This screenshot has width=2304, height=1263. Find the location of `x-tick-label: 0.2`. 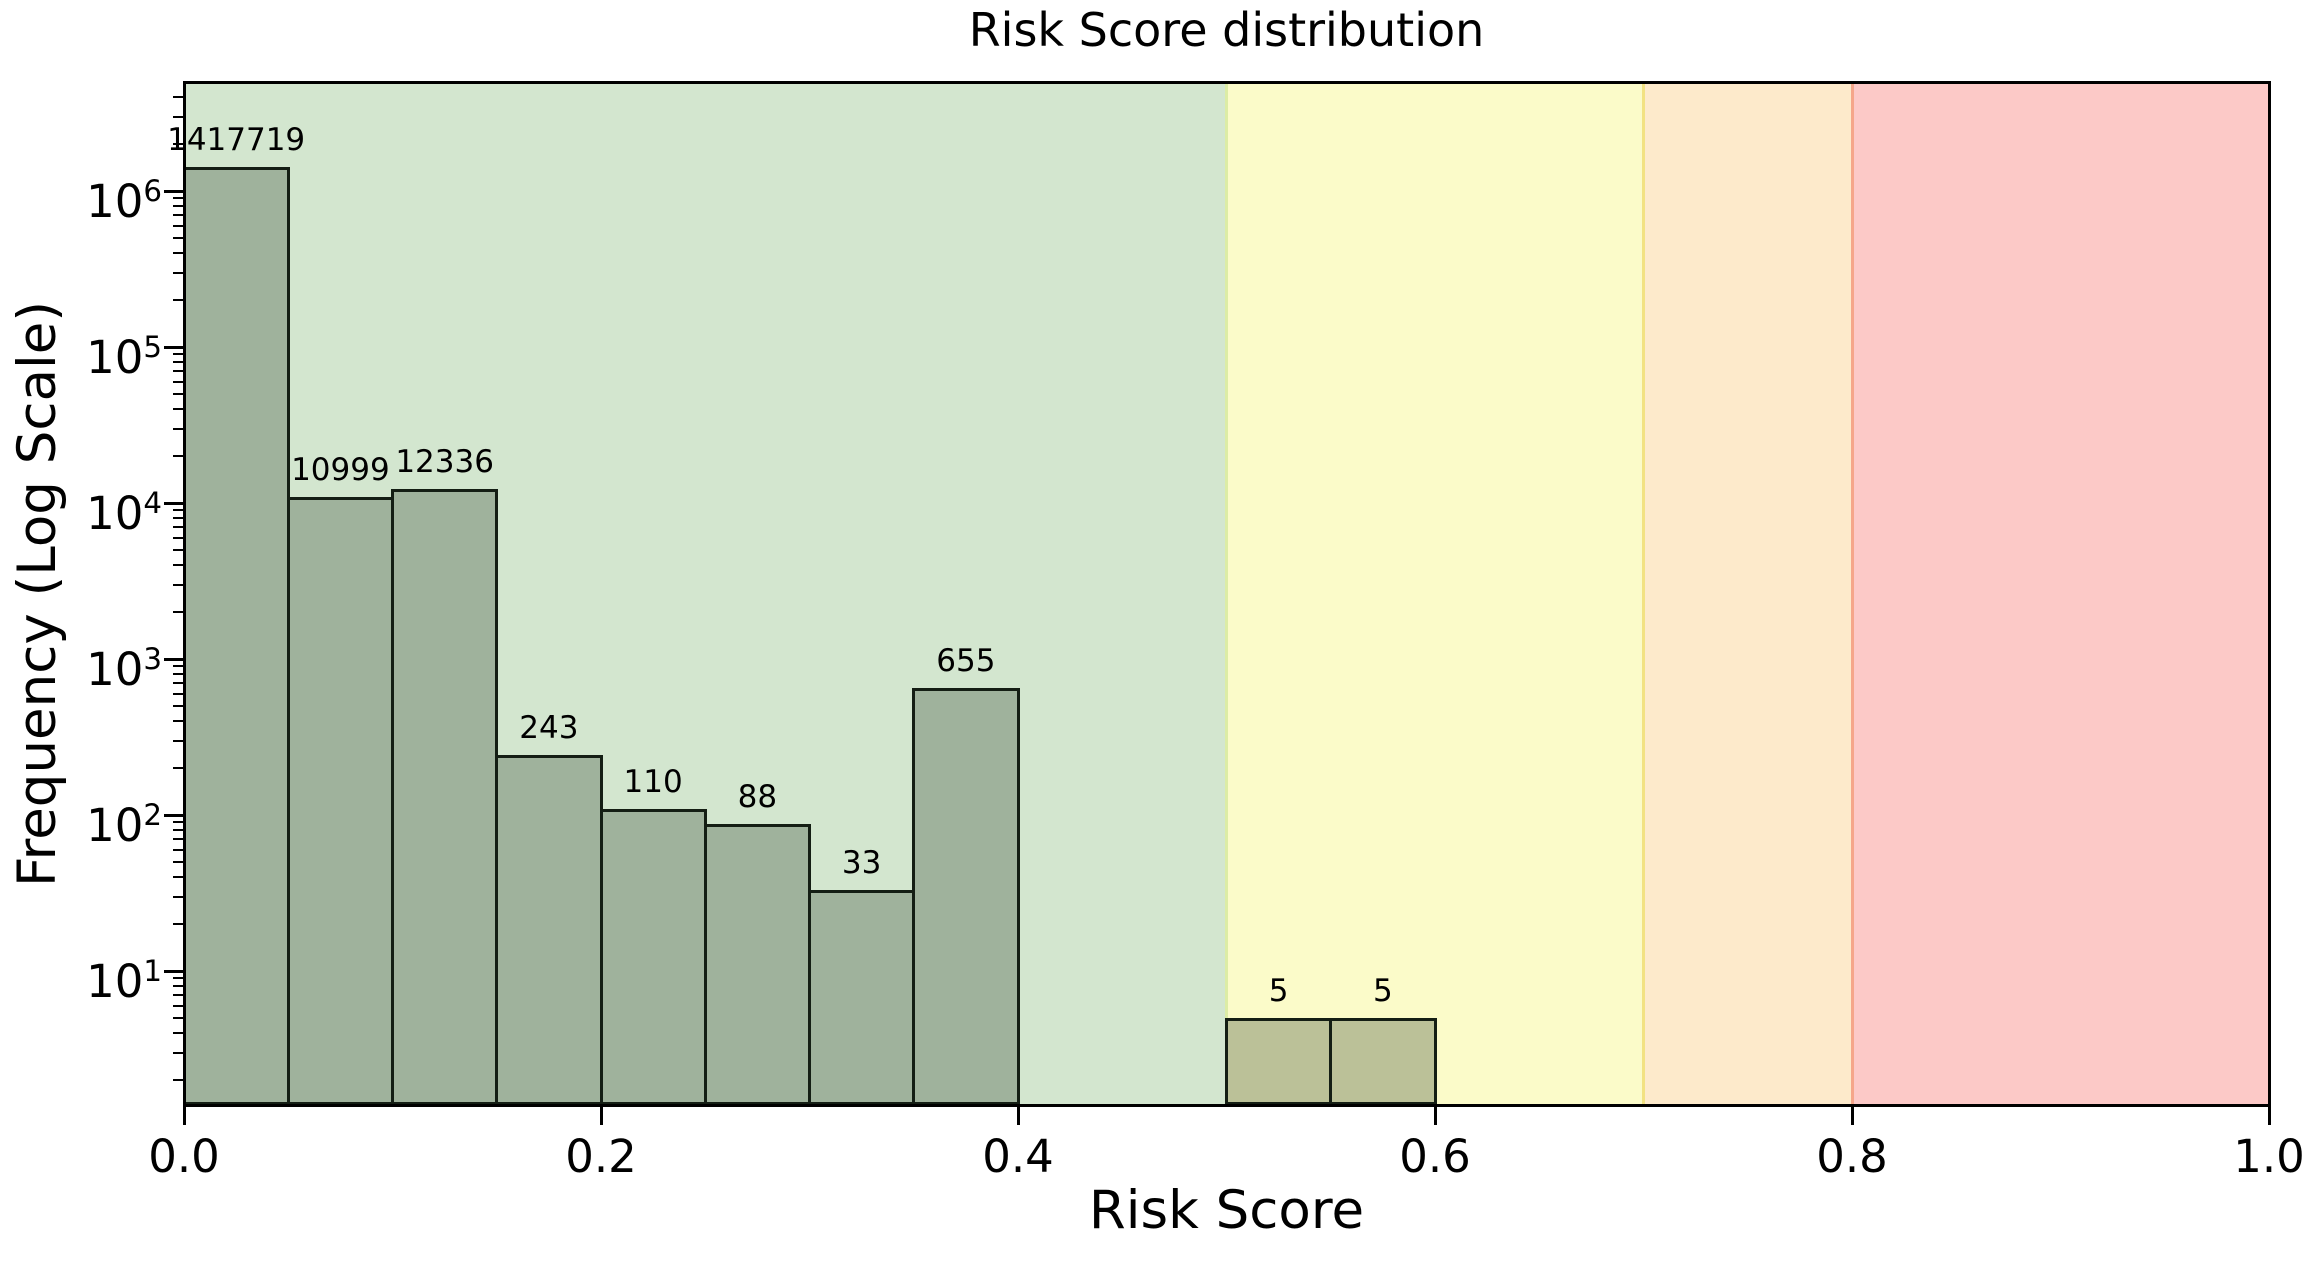

x-tick-label: 0.2 is located at coordinates (601, 1156).